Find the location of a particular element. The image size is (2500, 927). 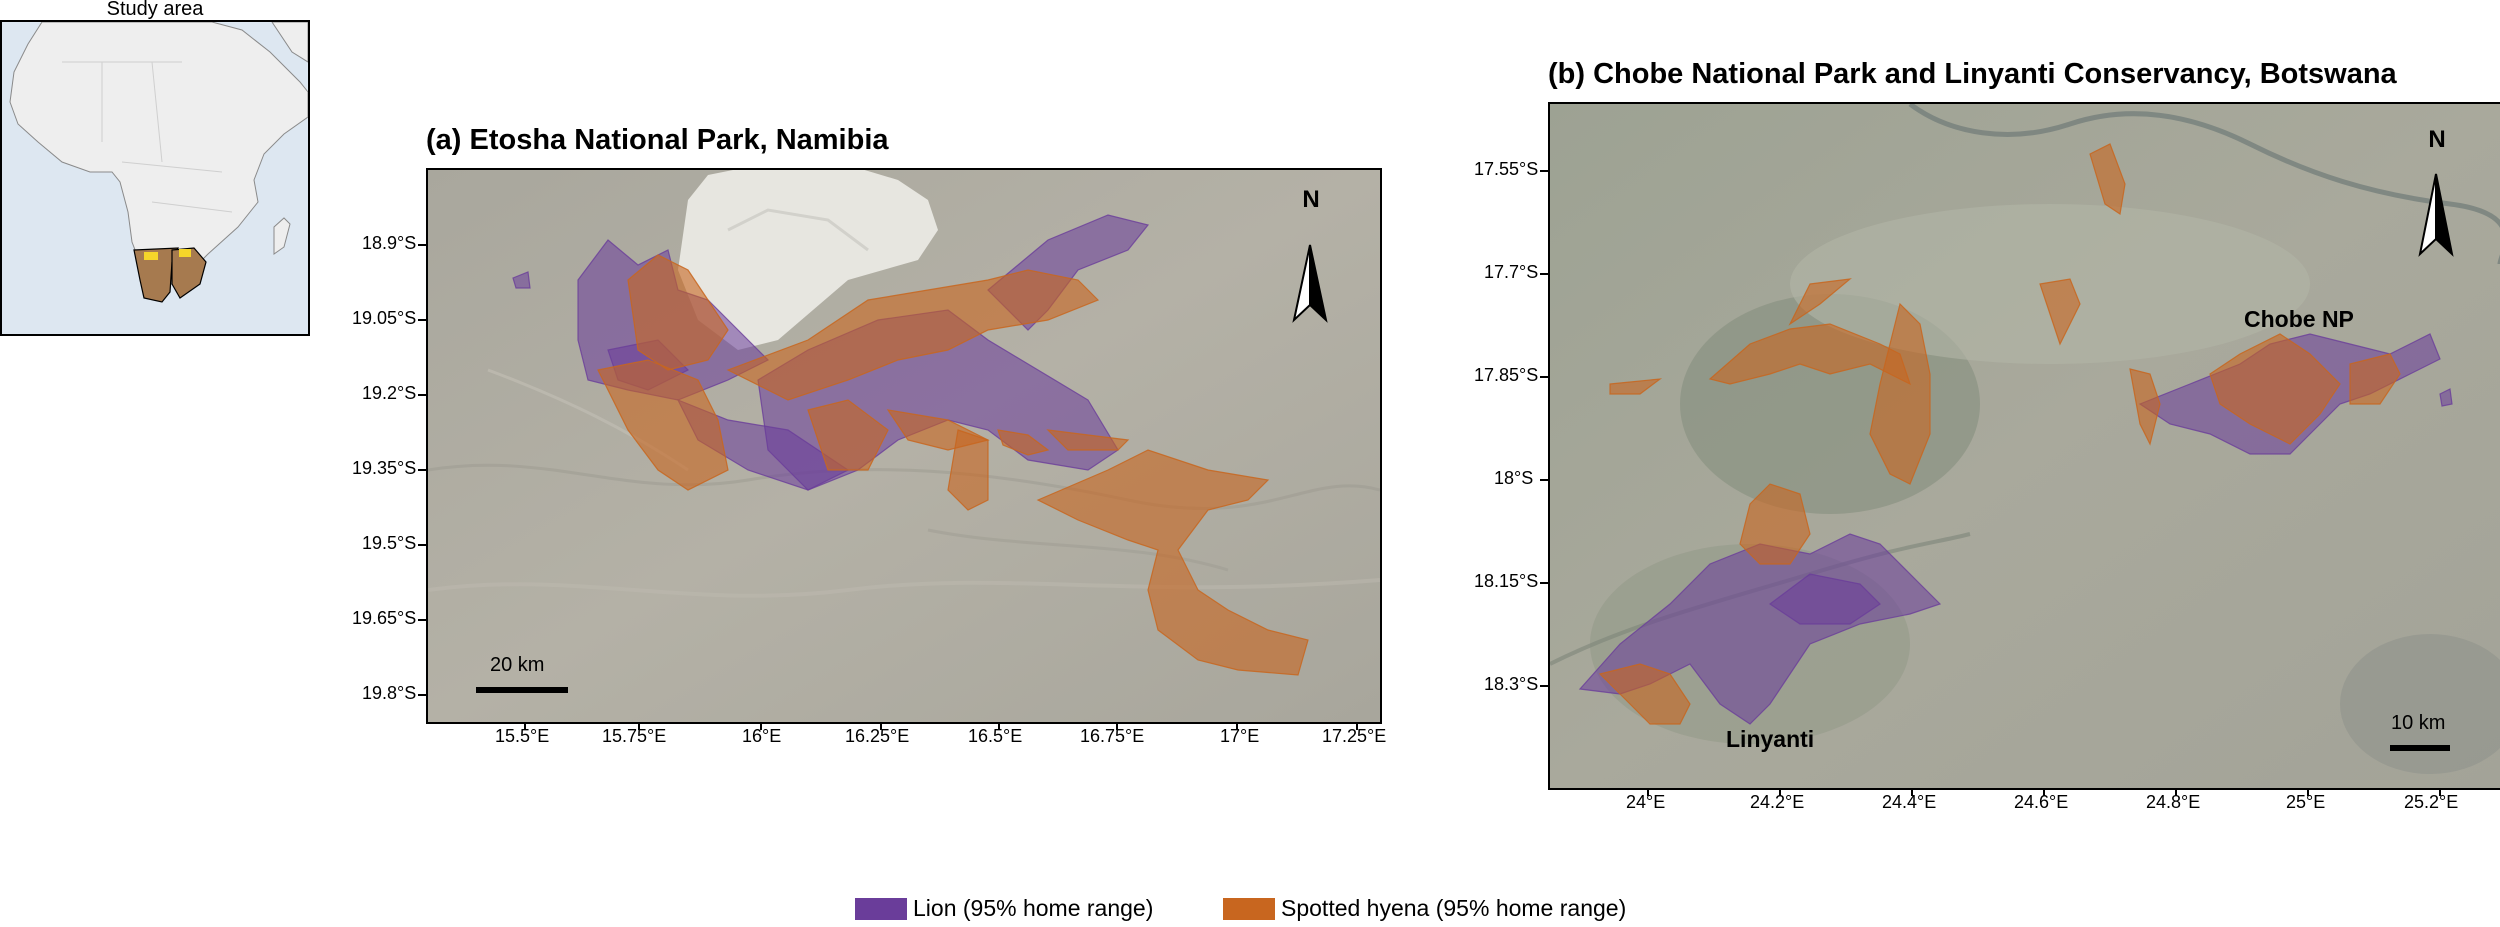

lat-tick-a: 19.5°S is located at coordinates (389, 543).